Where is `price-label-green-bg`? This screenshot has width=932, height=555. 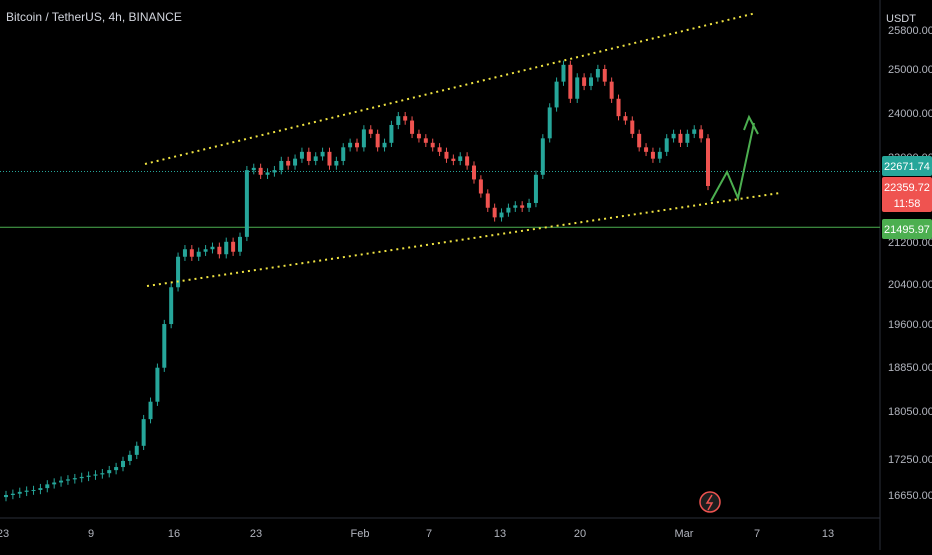 price-label-green-bg is located at coordinates (907, 166).